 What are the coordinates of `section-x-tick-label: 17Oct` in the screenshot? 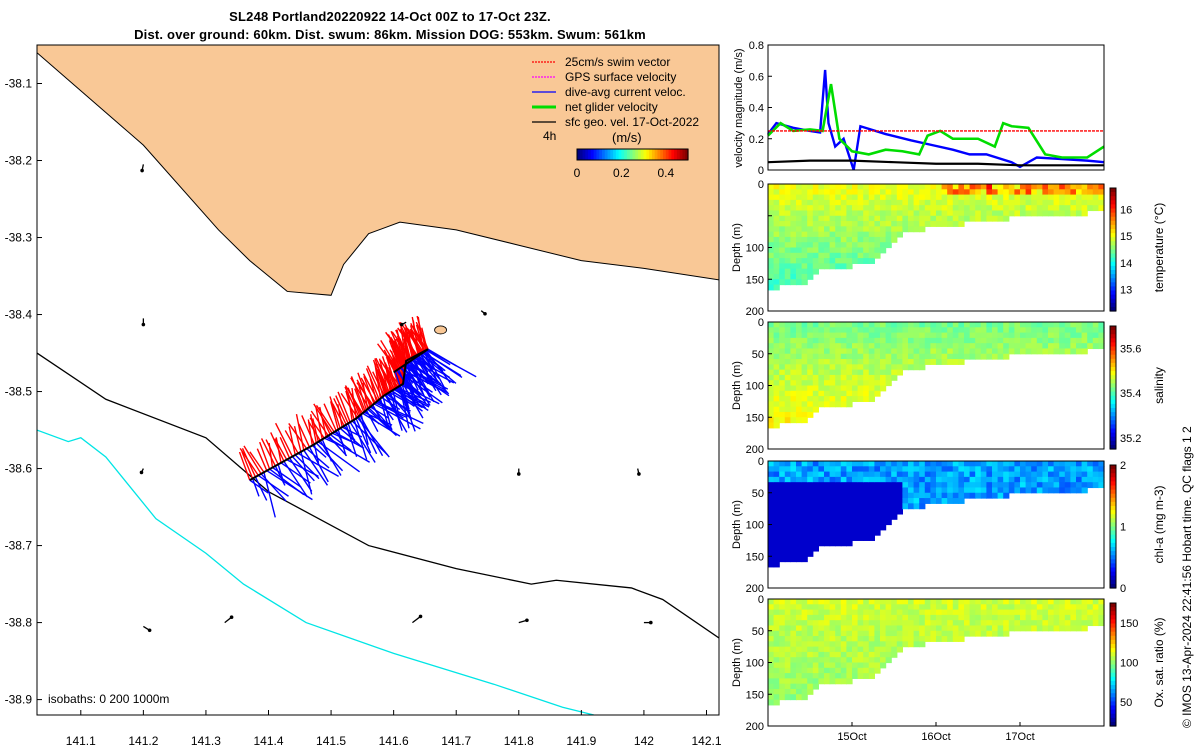 It's located at (1019, 737).